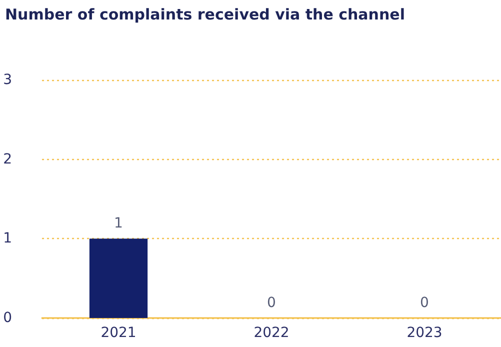  What do you see at coordinates (7, 318) in the screenshot?
I see `y-tick-label: 0` at bounding box center [7, 318].